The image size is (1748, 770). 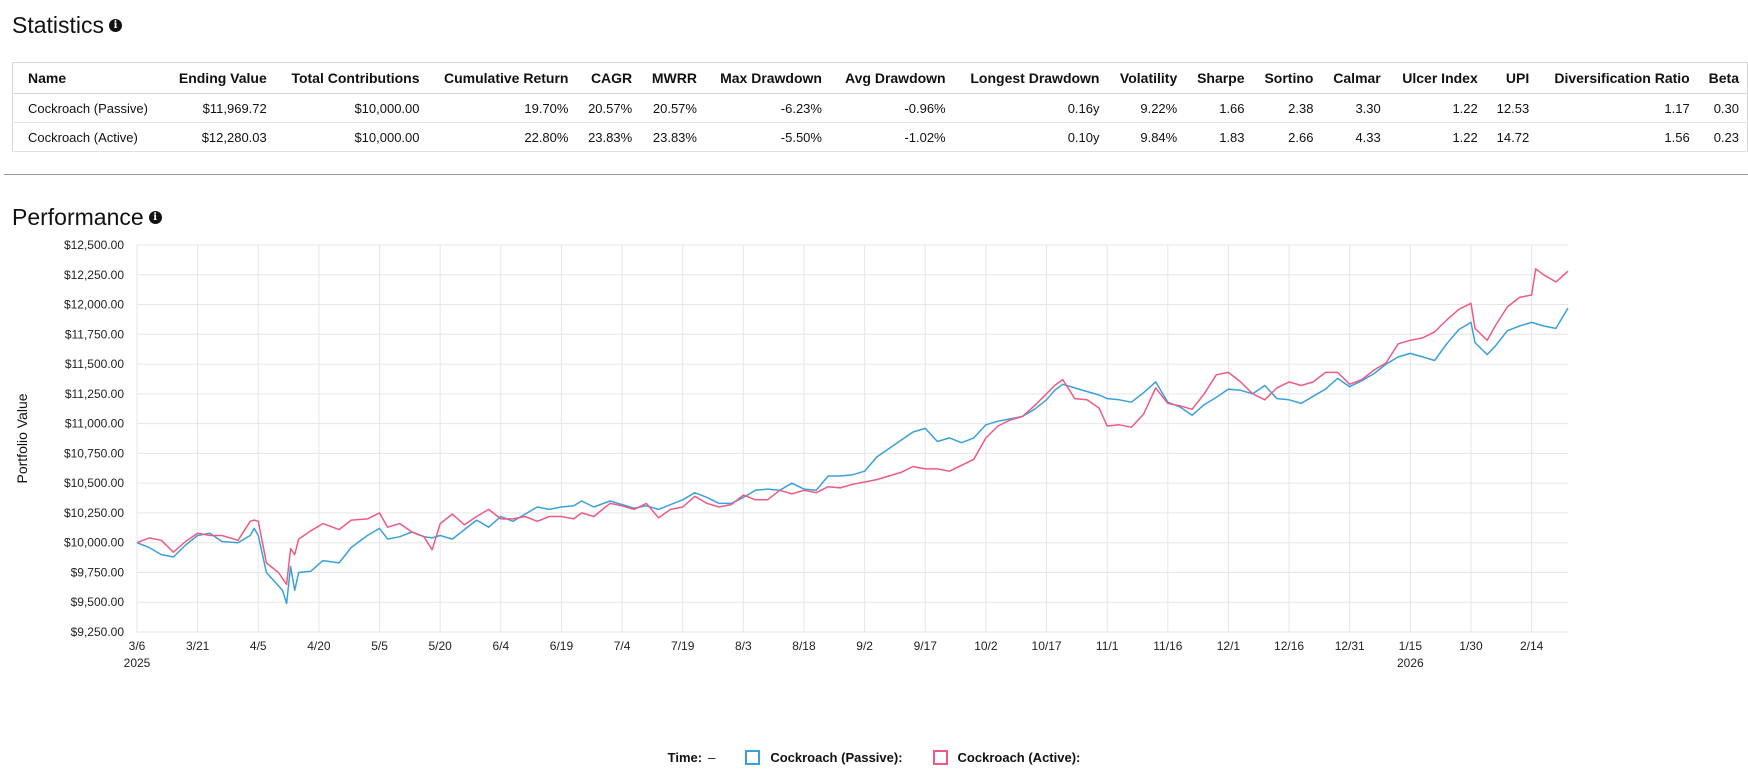 I want to click on column-header: Total Contributions, so click(x=351, y=78).